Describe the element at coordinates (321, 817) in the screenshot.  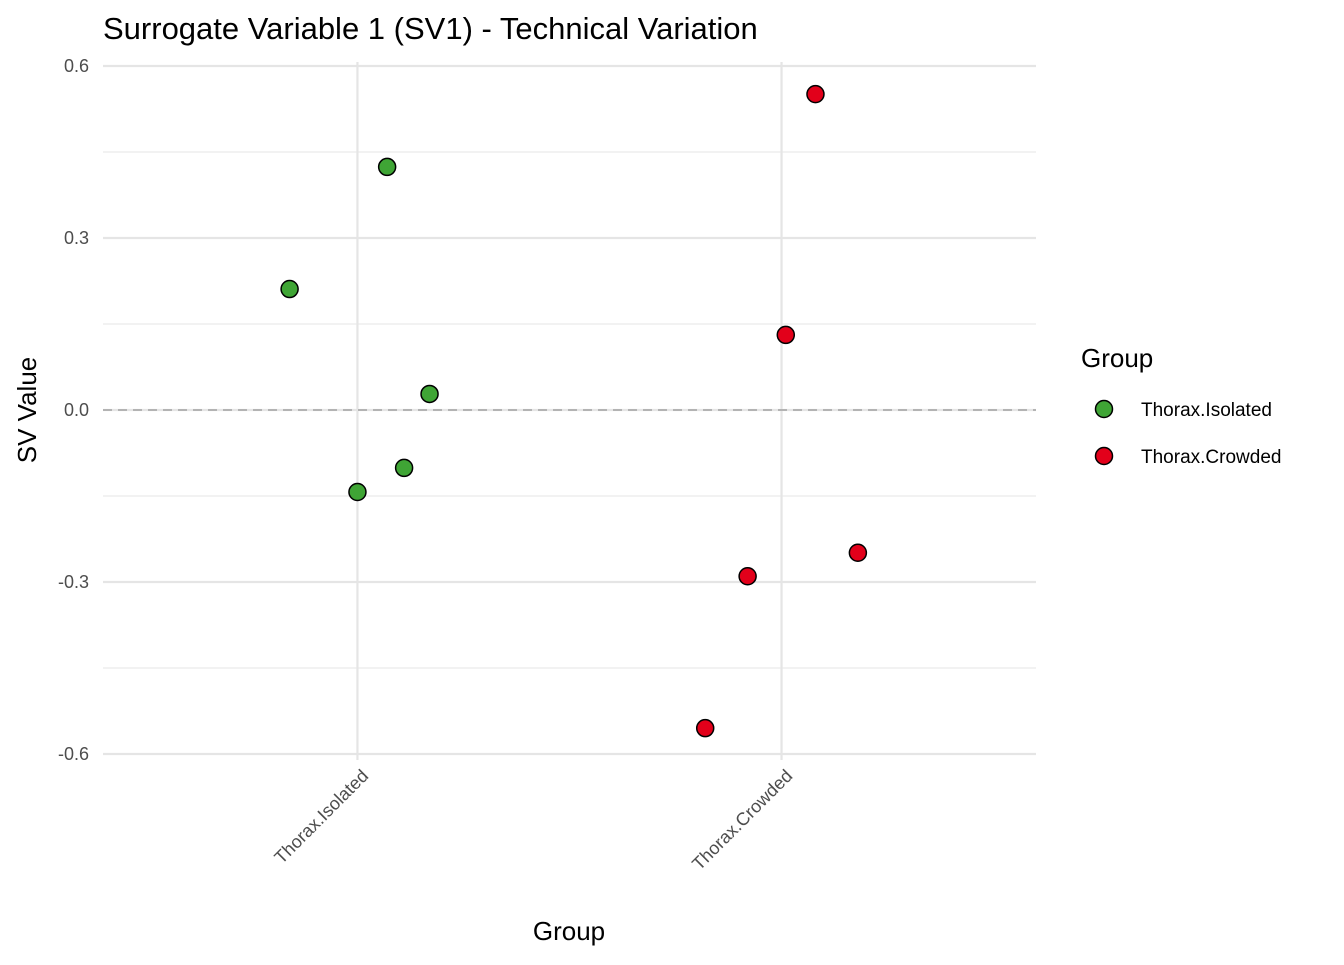
I see `x-tick-label: Thorax.Isolated` at that location.